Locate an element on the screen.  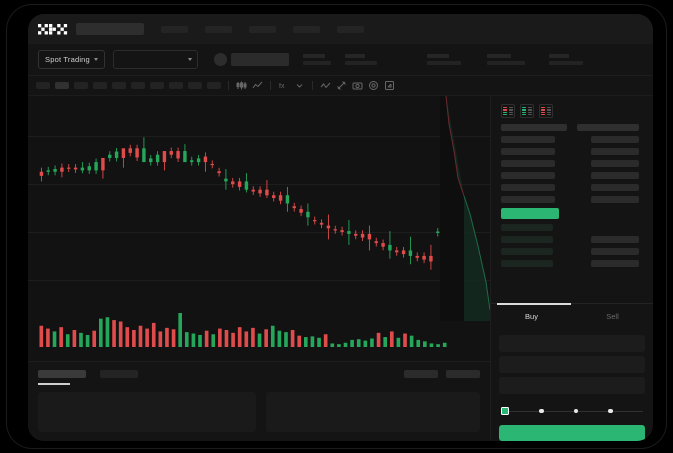
tab-sell-label: Sell is located at coordinates (612, 316).